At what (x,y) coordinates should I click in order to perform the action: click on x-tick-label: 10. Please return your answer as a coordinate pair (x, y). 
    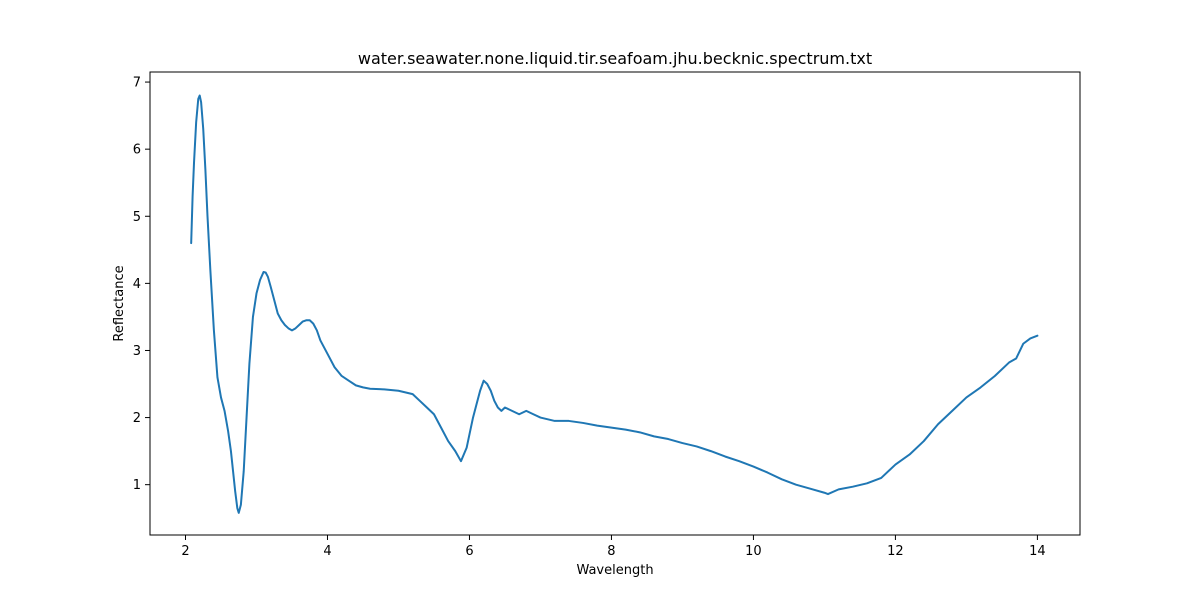
    Looking at the image, I should click on (753, 551).